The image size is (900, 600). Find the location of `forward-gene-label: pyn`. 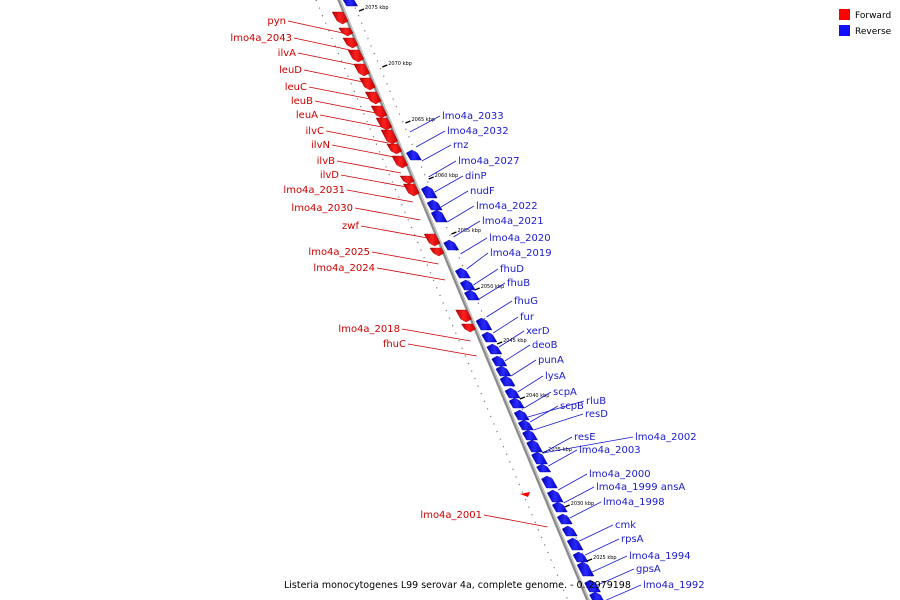

forward-gene-label: pyn is located at coordinates (276, 21).